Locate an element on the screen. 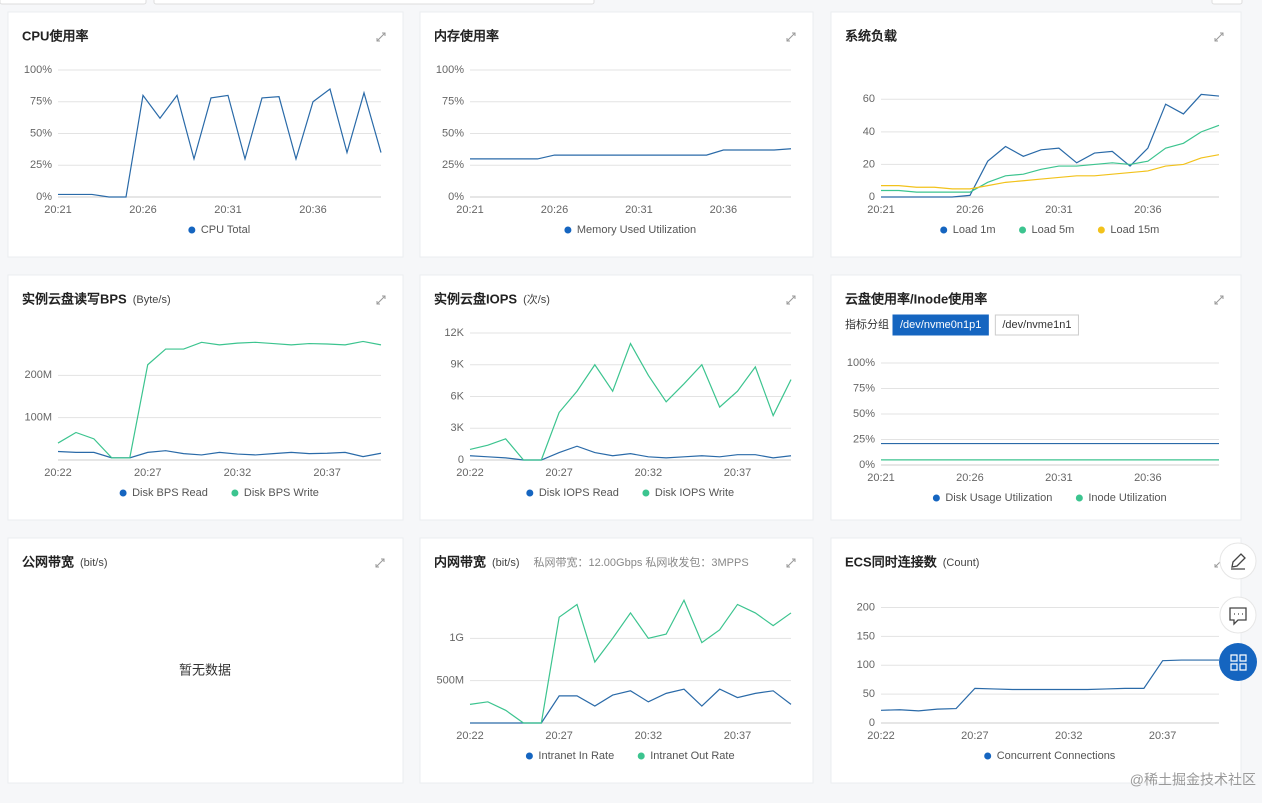  panel-title: 云盘使用率/Inode使用率 is located at coordinates (916, 298).